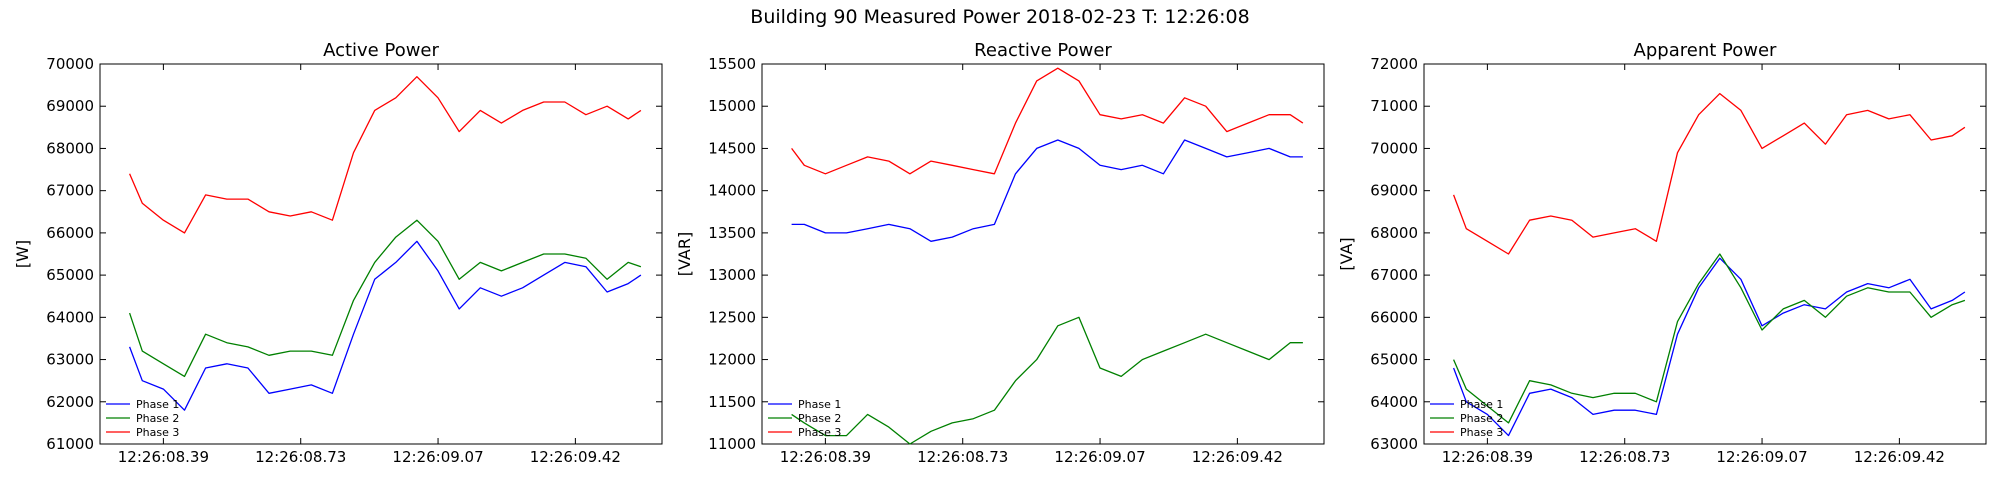 This screenshot has width=2000, height=500. What do you see at coordinates (1043, 50) in the screenshot?
I see `chart-title: Reactive Power` at bounding box center [1043, 50].